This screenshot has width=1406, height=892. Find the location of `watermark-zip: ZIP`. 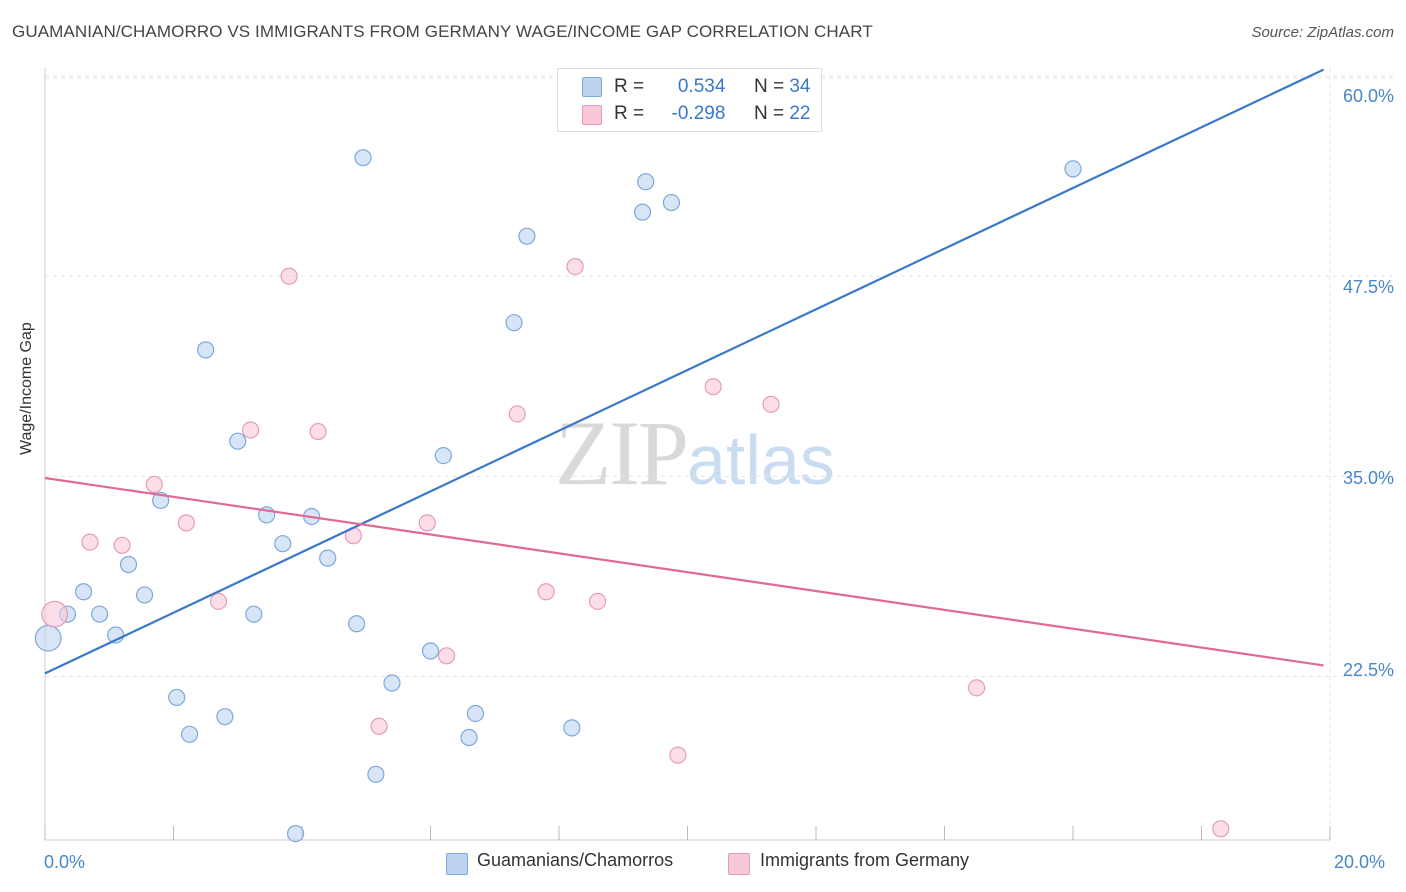

watermark-zip: ZIP is located at coordinates (622, 453).